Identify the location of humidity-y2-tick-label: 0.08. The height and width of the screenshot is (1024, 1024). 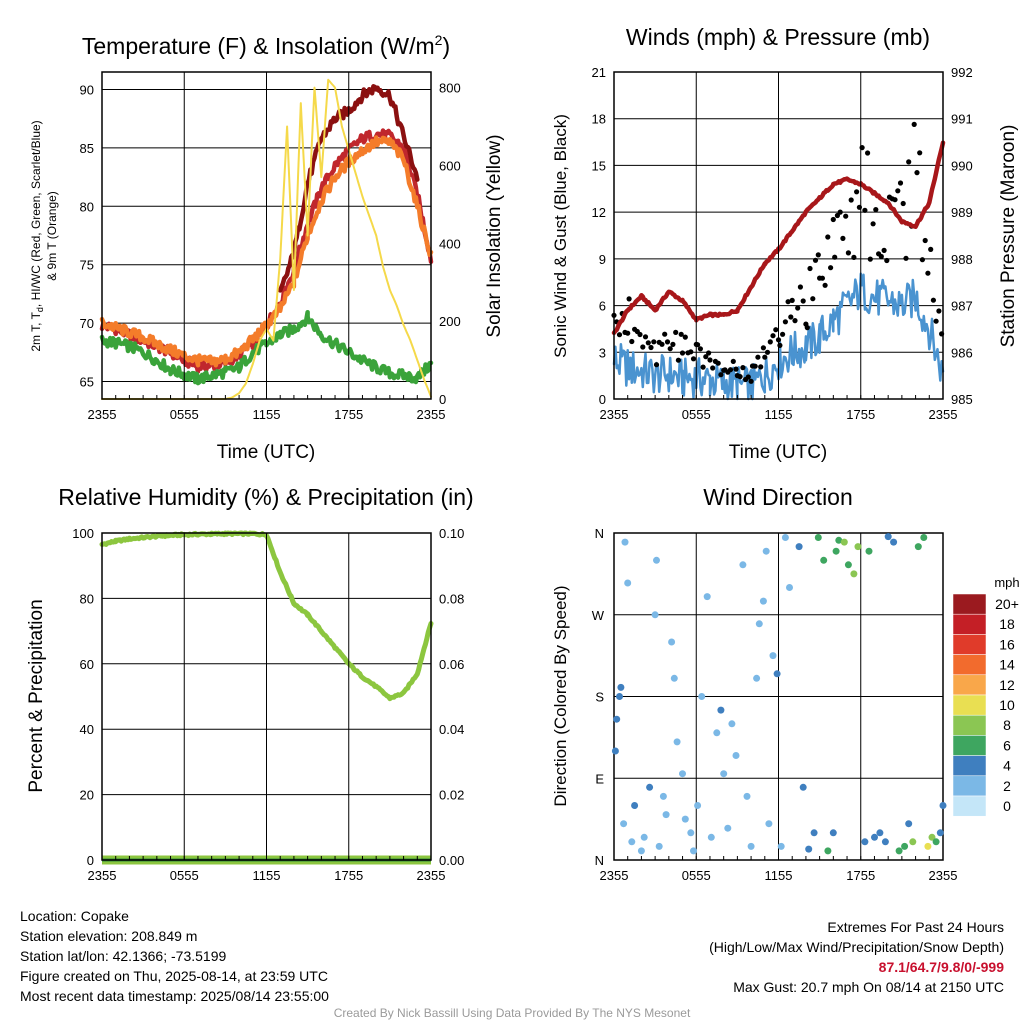
(451, 598).